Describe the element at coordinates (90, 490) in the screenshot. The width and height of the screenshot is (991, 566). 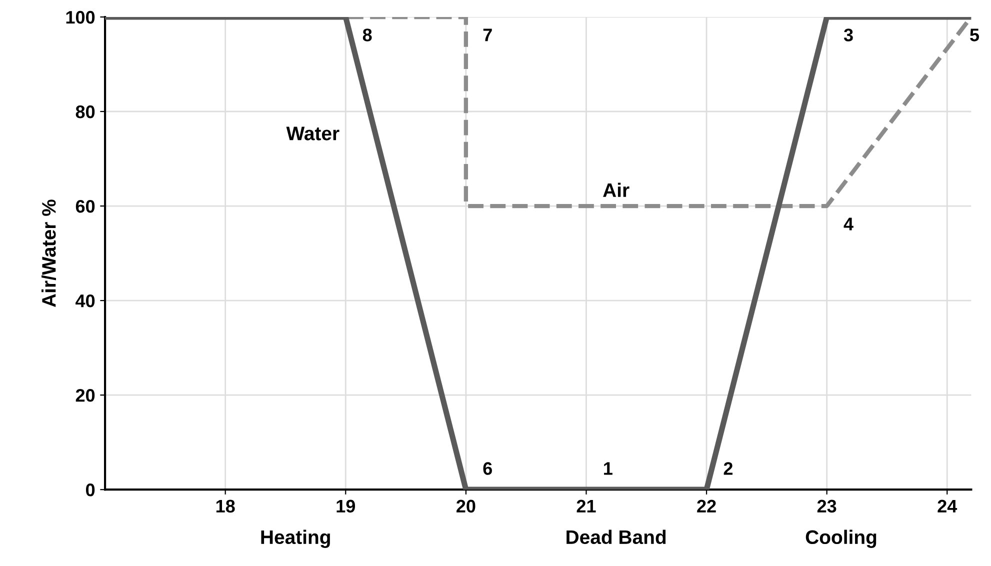
I see `y-tick-label: 0` at that location.